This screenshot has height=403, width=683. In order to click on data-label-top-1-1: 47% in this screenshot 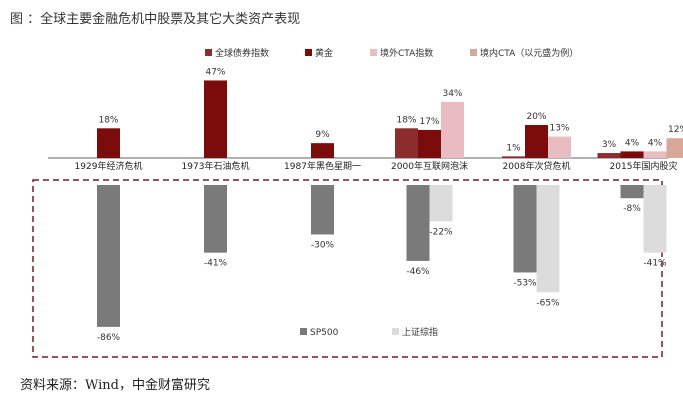, I will do `click(215, 72)`.